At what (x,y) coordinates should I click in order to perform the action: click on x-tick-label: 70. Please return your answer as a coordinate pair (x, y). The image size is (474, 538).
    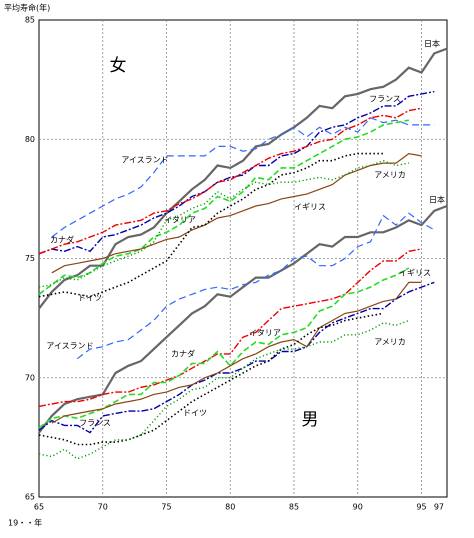
    Looking at the image, I should click on (103, 507).